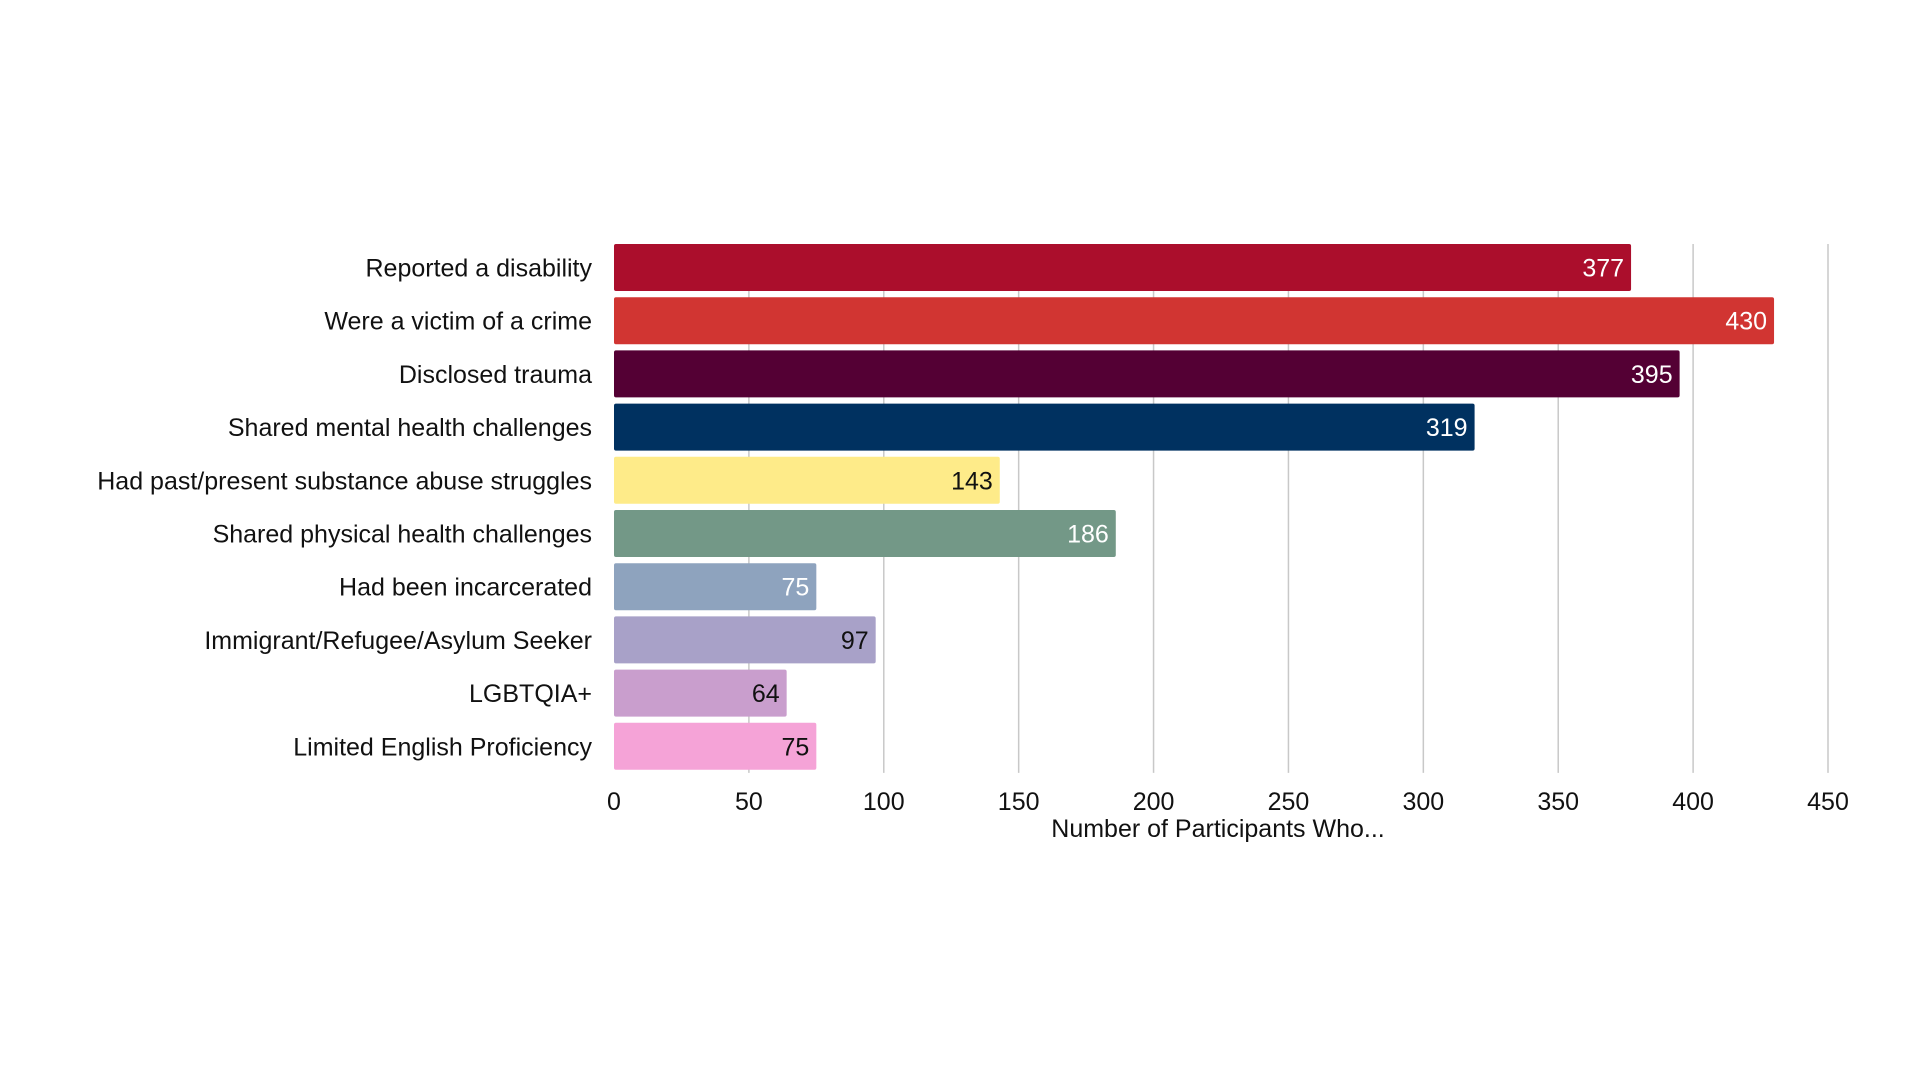  Describe the element at coordinates (1019, 802) in the screenshot. I see `x-tick-label-150: 150` at that location.